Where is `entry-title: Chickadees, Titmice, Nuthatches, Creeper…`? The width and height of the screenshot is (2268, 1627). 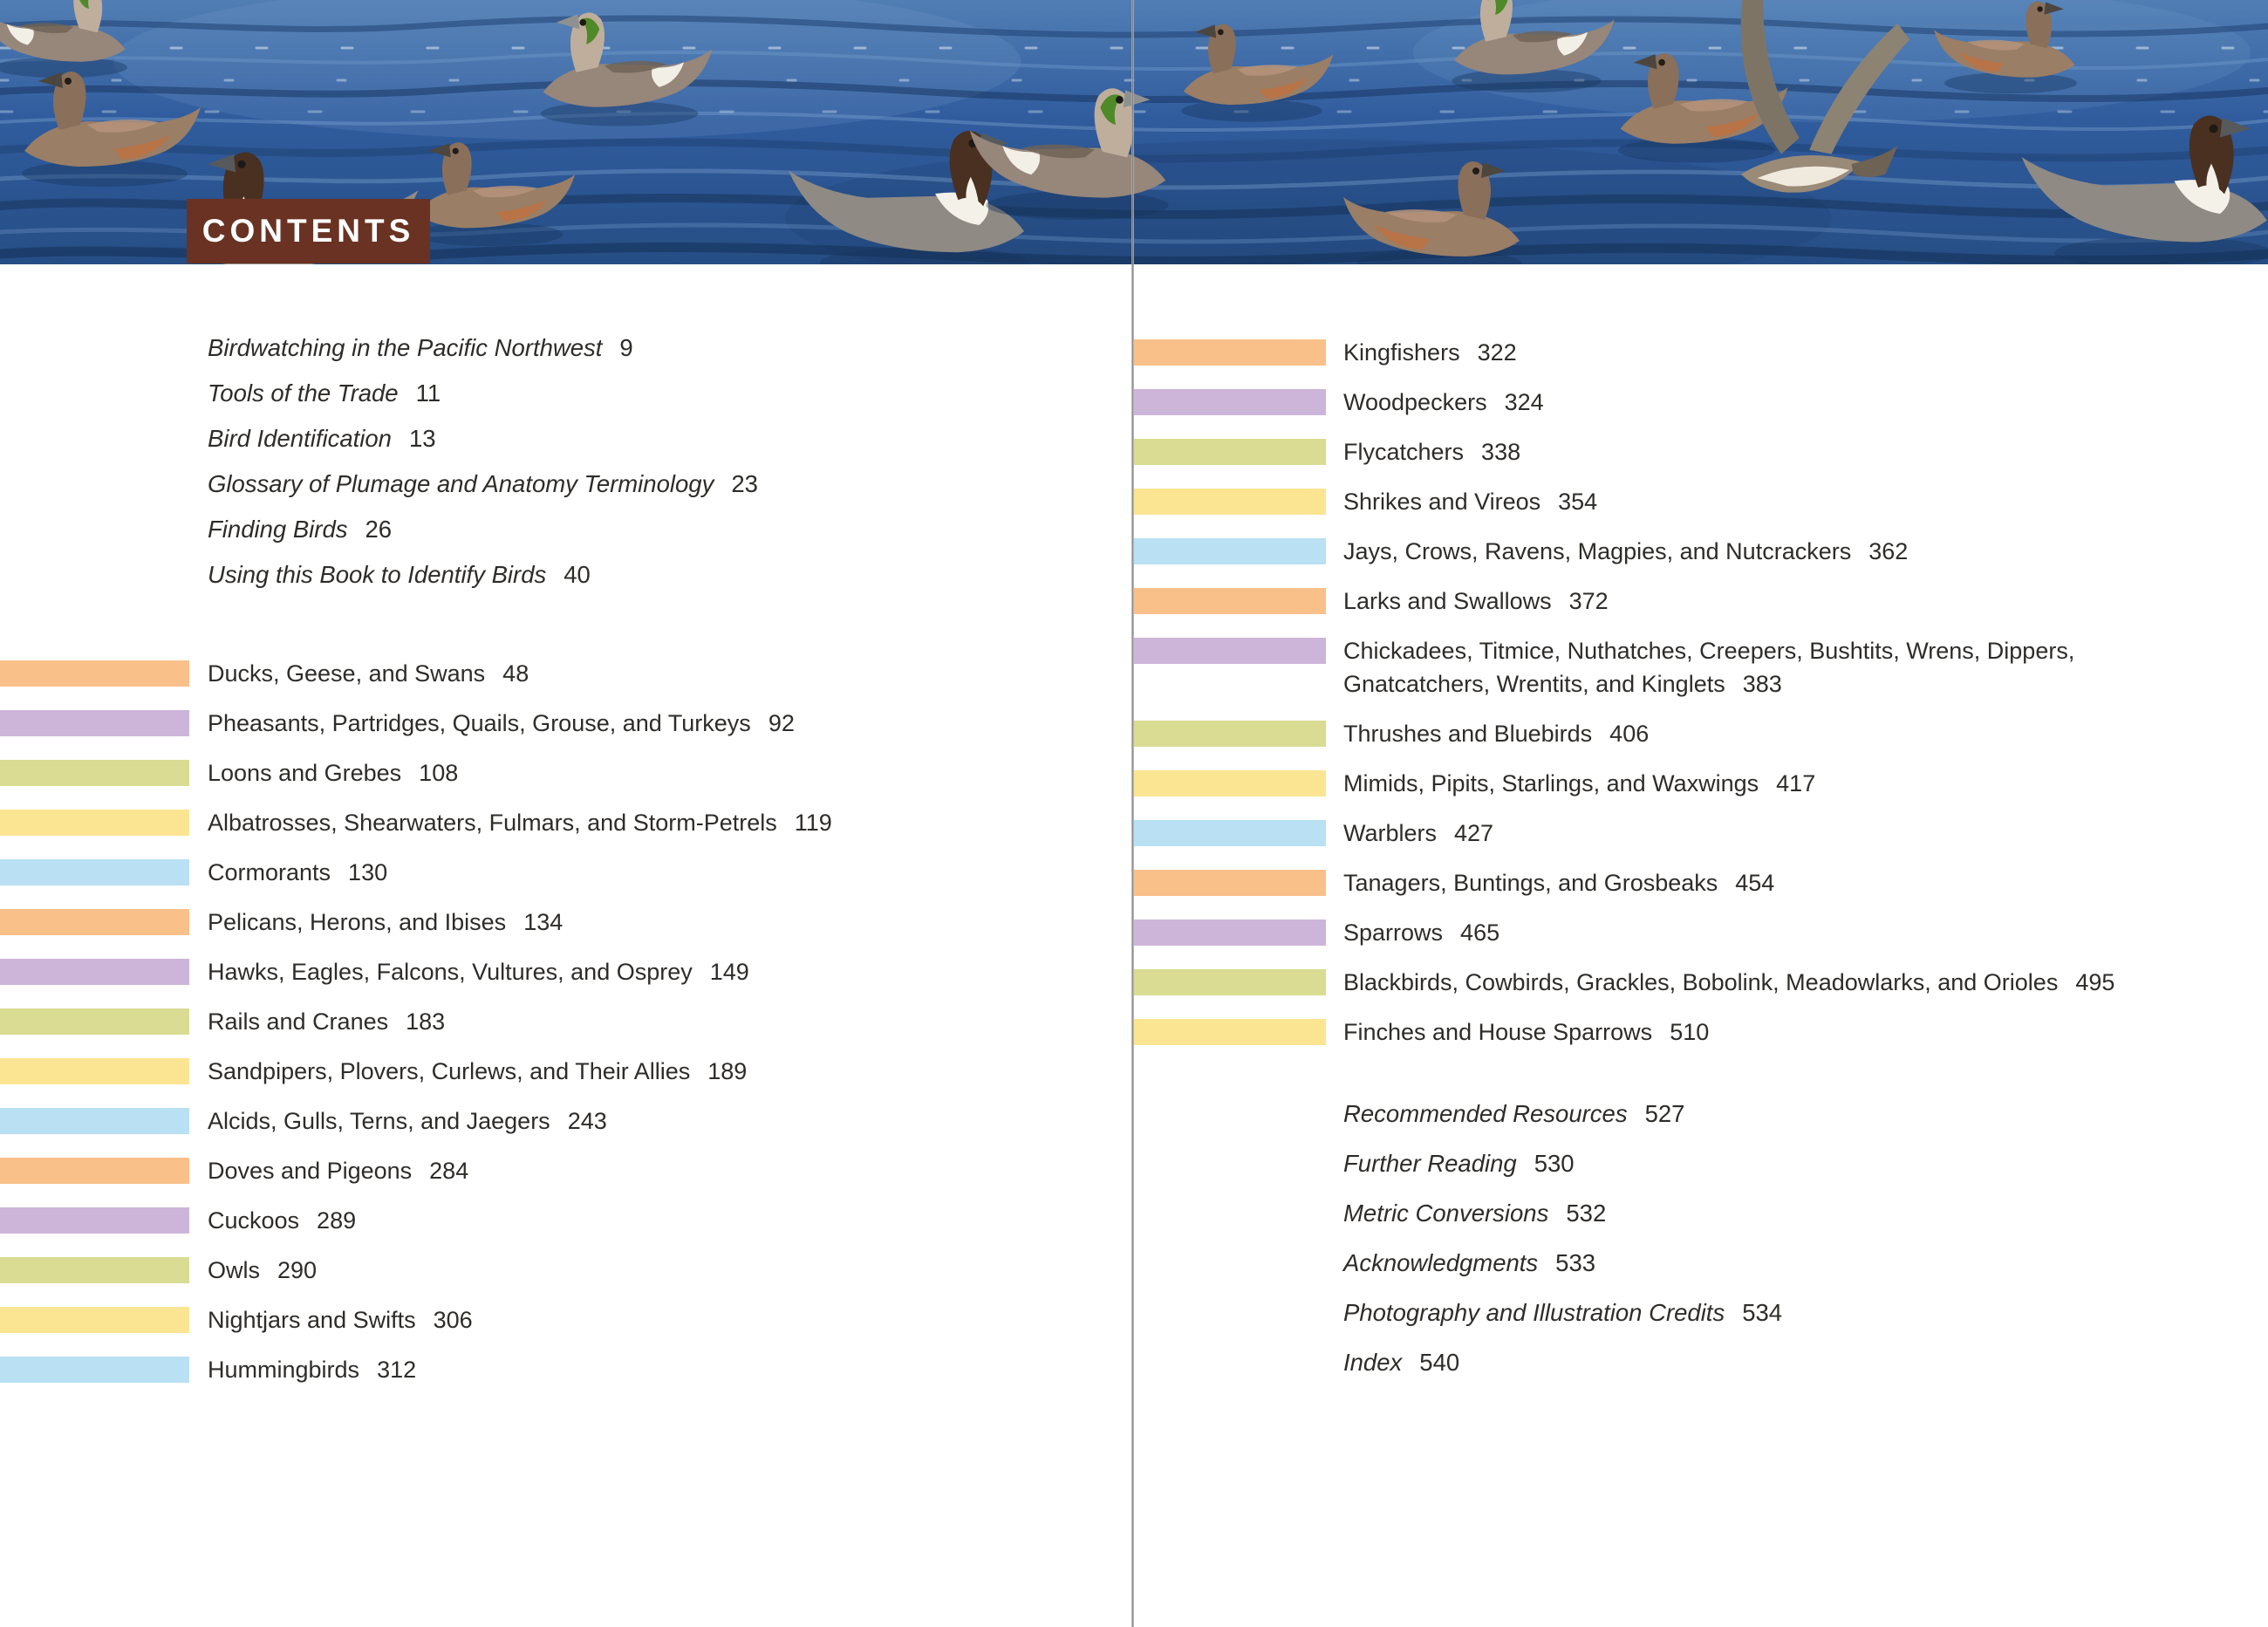 entry-title: Chickadees, Titmice, Nuthatches, Creeper… is located at coordinates (1709, 667).